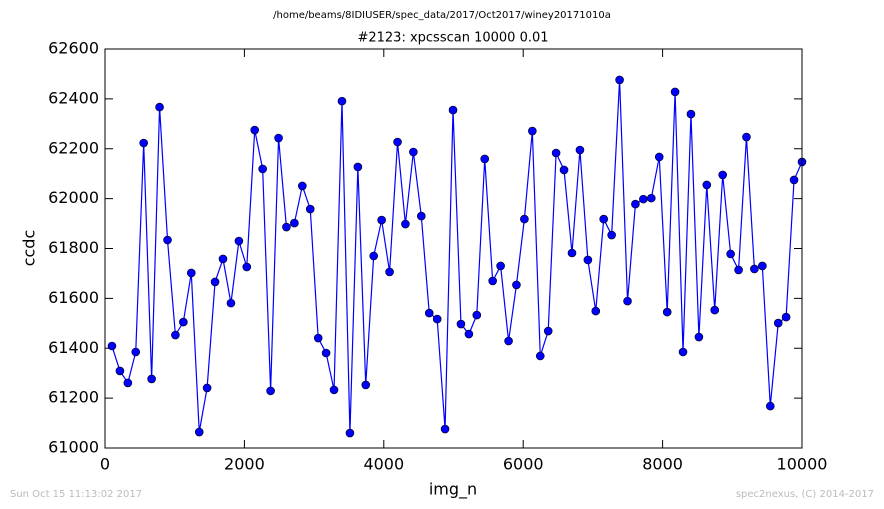 This screenshot has width=884, height=509. What do you see at coordinates (453, 490) in the screenshot?
I see `x-axis-label: img_n` at bounding box center [453, 490].